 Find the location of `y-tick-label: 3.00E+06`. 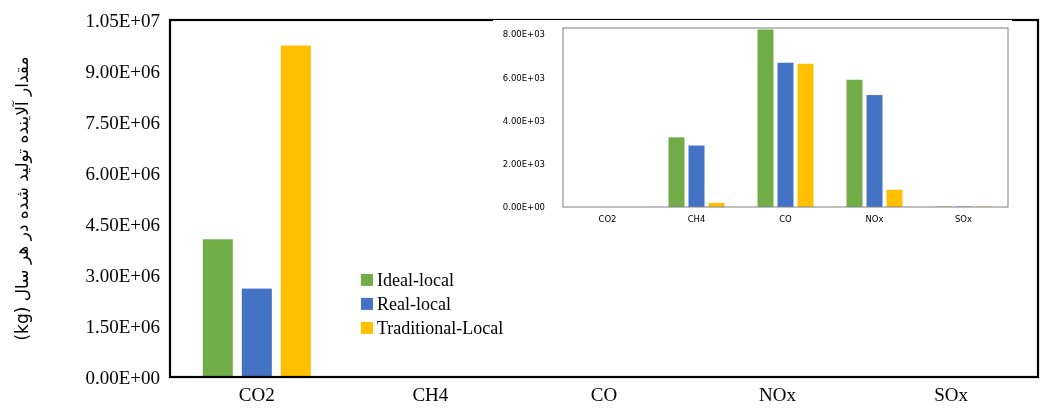

y-tick-label: 3.00E+06 is located at coordinates (122, 275).